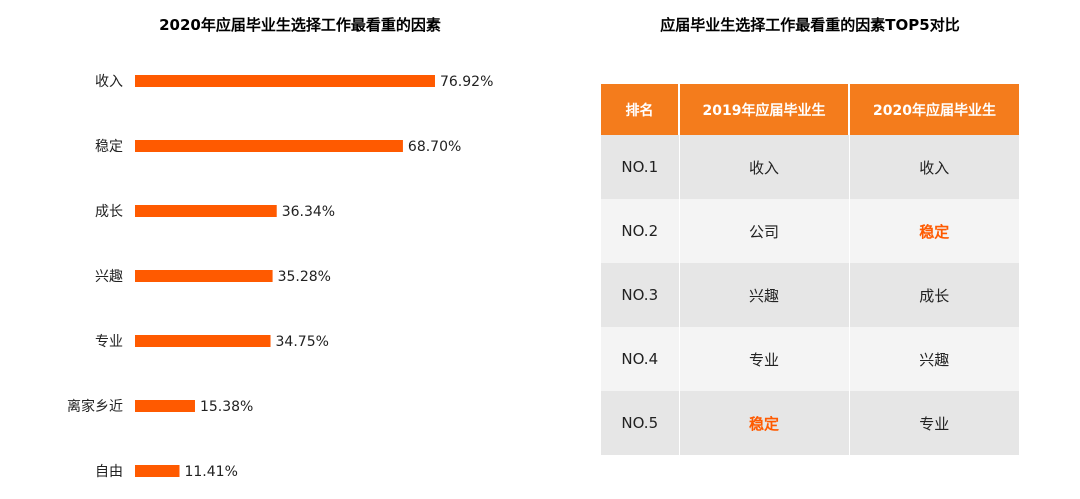 The width and height of the screenshot is (1080, 499). I want to click on bar-chart-title: 2020年应届毕业生选择工作最看重的因素, so click(300, 25).